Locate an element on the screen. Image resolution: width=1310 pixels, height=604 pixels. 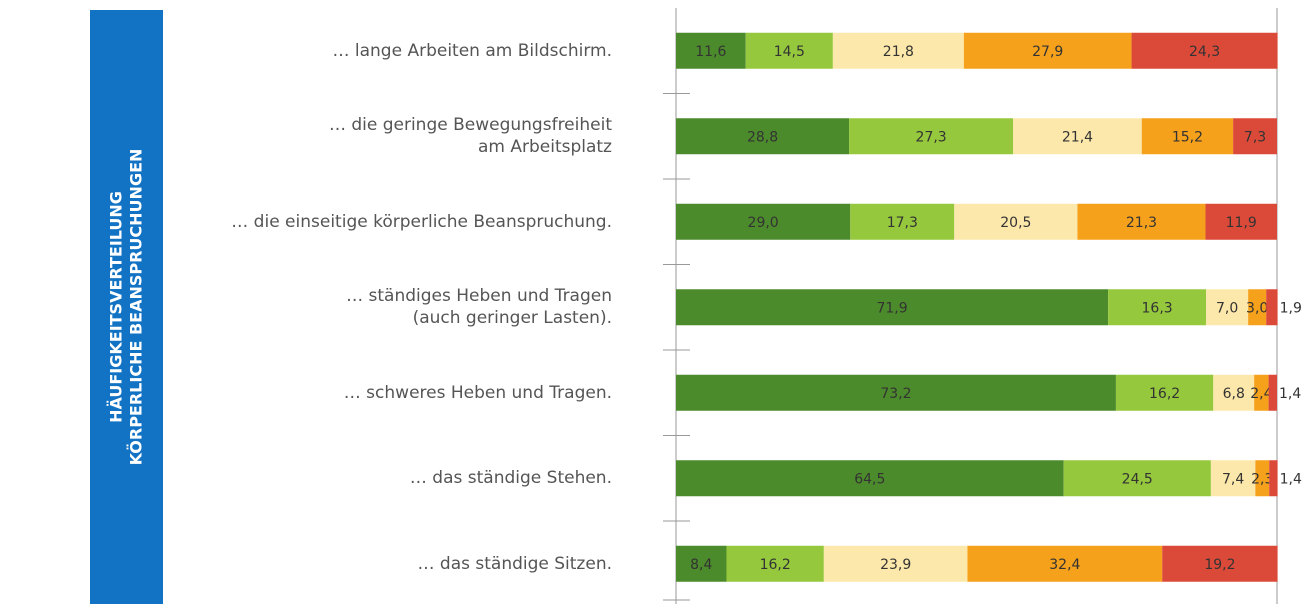
value-label: 8,4 is located at coordinates (701, 565).